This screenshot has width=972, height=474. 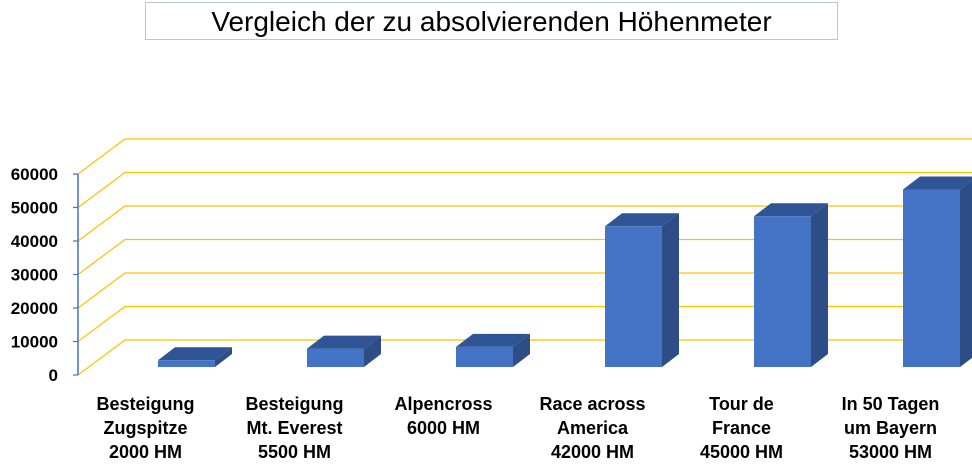 I want to click on x-category-label-line: 5500 HM, so click(x=294, y=452).